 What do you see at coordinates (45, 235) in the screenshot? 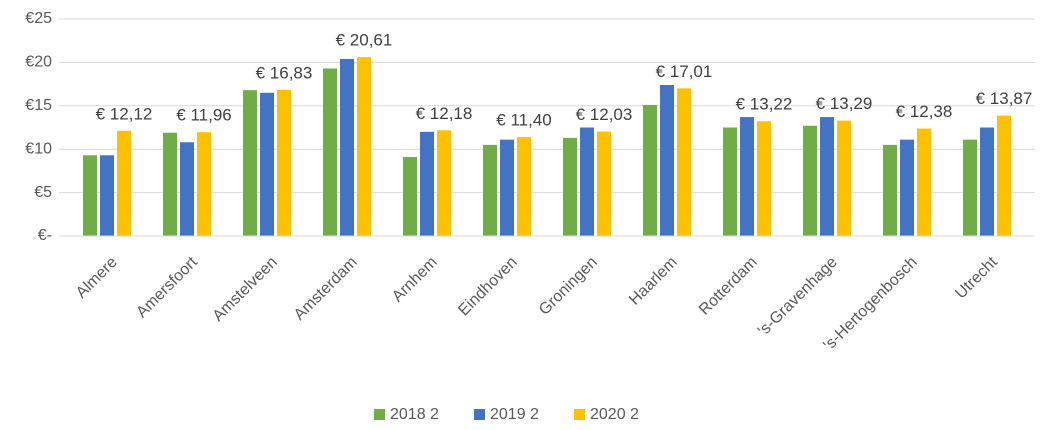
I see `y-tick-label: €-` at bounding box center [45, 235].